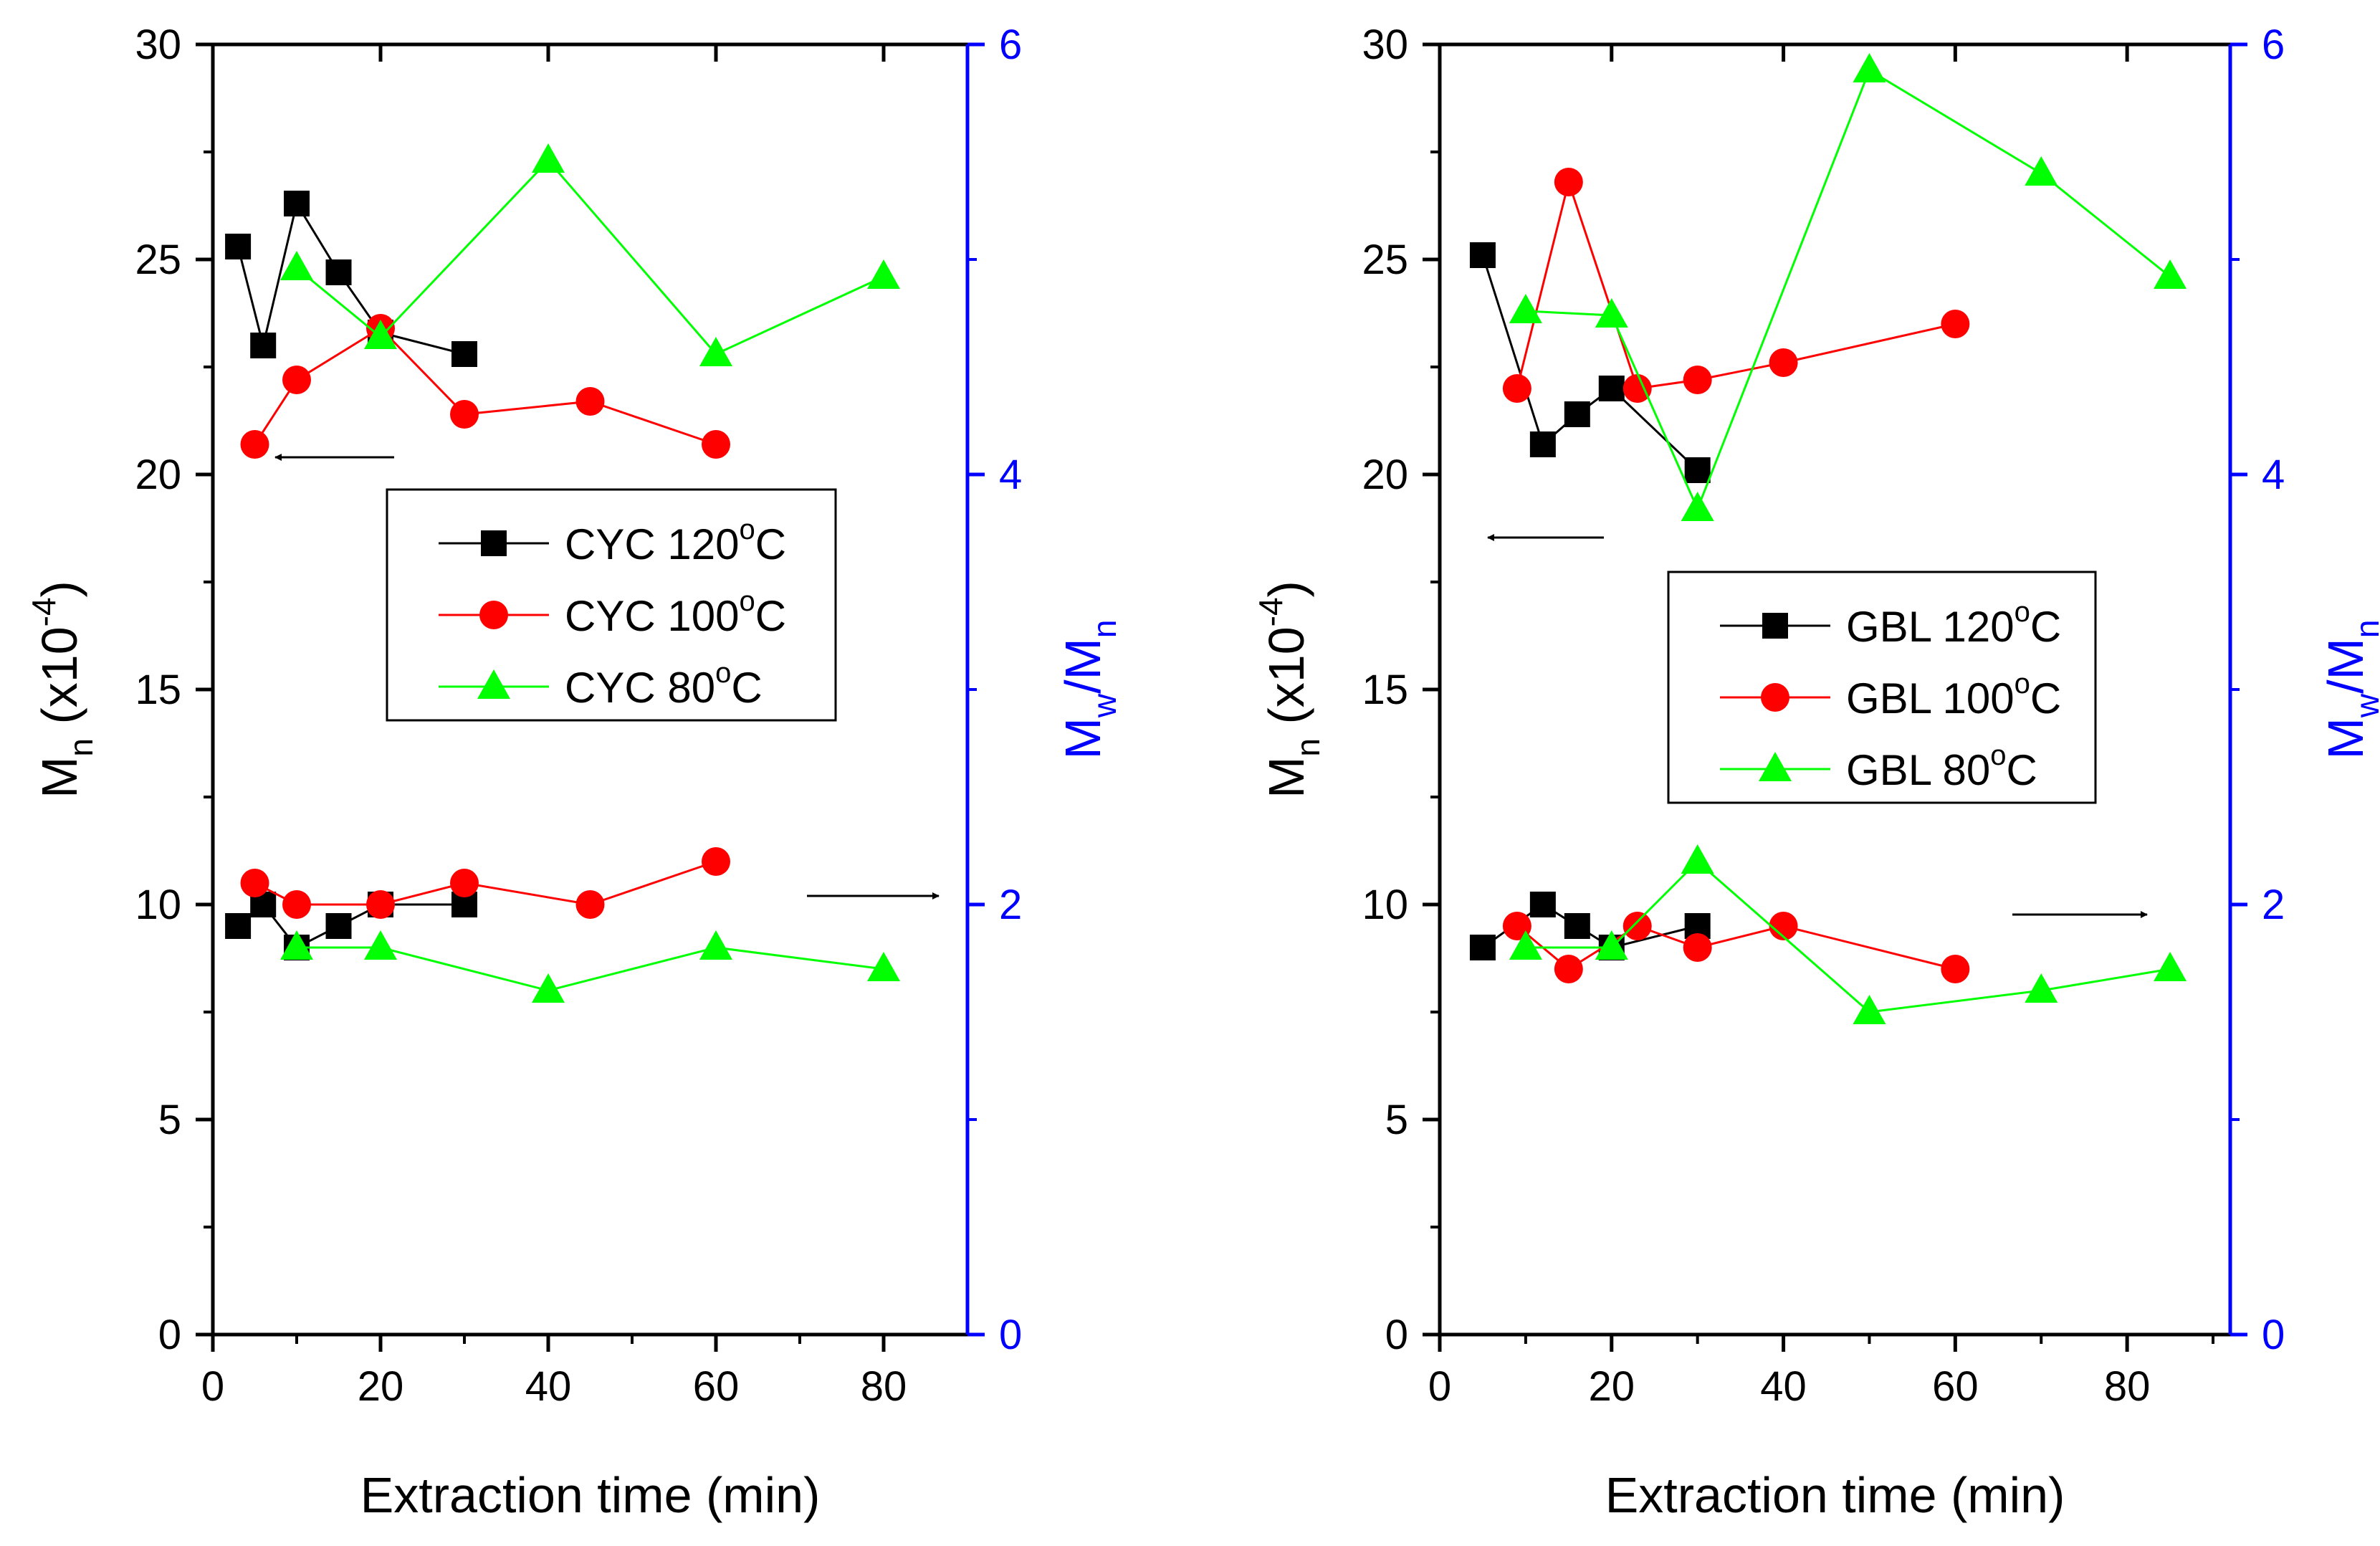 This screenshot has height=1546, width=2380. I want to click on y-right-tick-label: 2, so click(2273, 905).